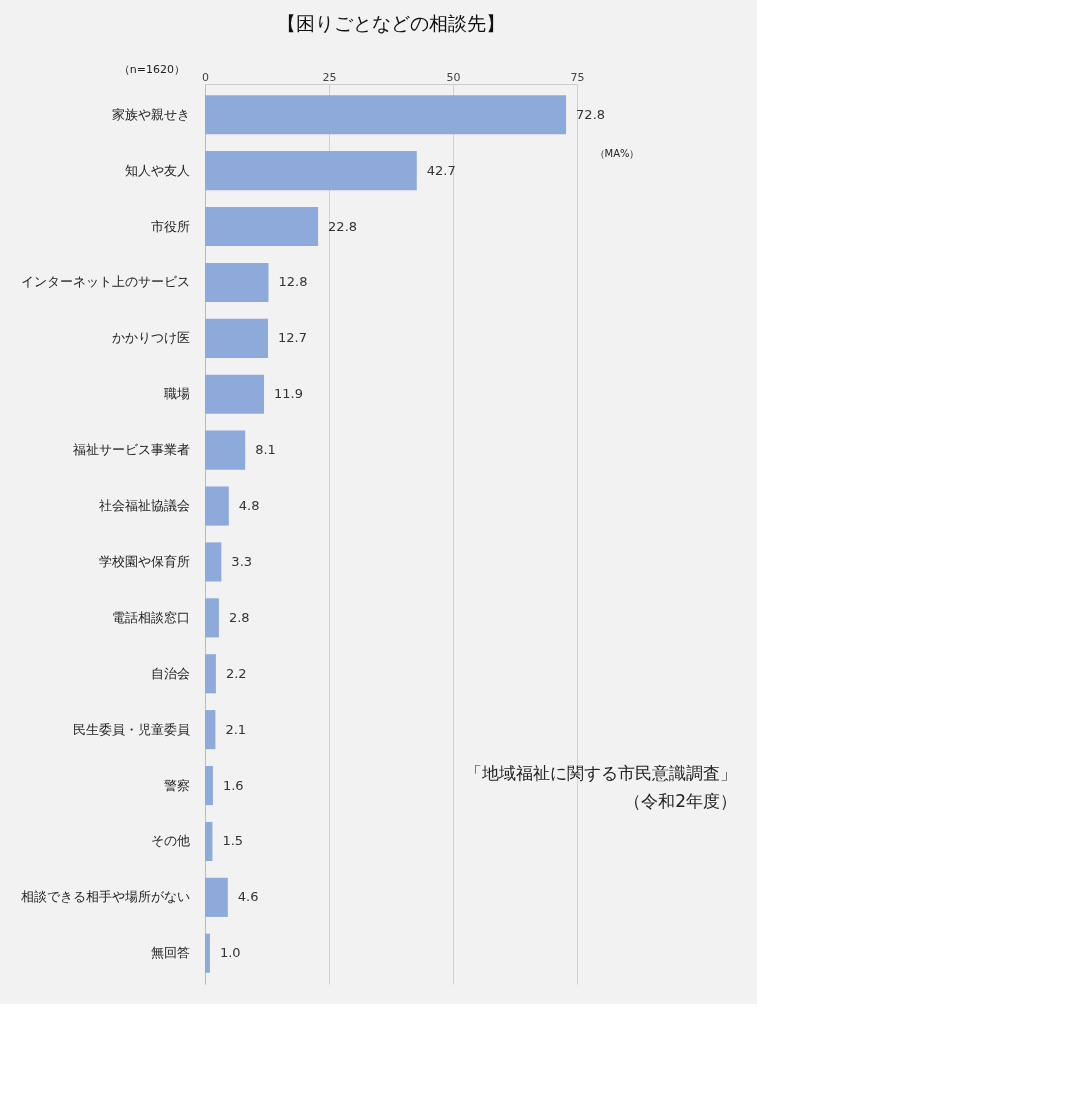 The height and width of the screenshot is (1118, 1087). What do you see at coordinates (453, 77) in the screenshot?
I see `x-tick-label: 50` at bounding box center [453, 77].